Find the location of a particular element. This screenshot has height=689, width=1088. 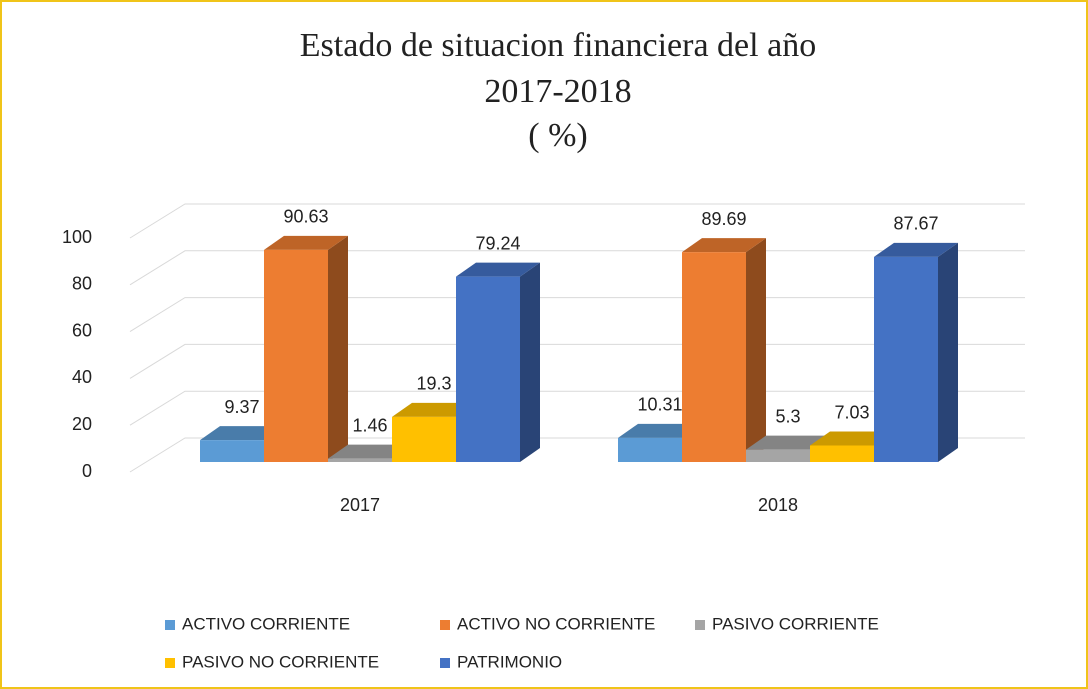

data-label: 79.24 is located at coordinates (497, 243).